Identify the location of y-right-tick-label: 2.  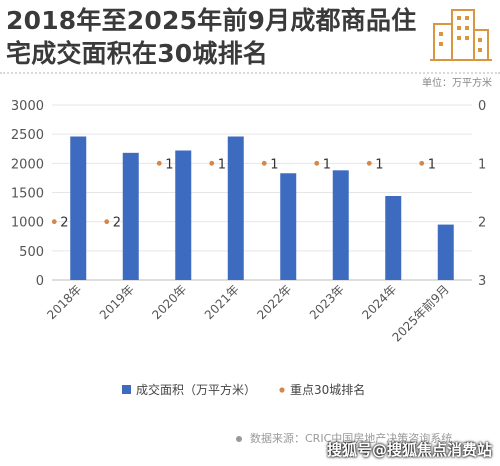
(482, 223).